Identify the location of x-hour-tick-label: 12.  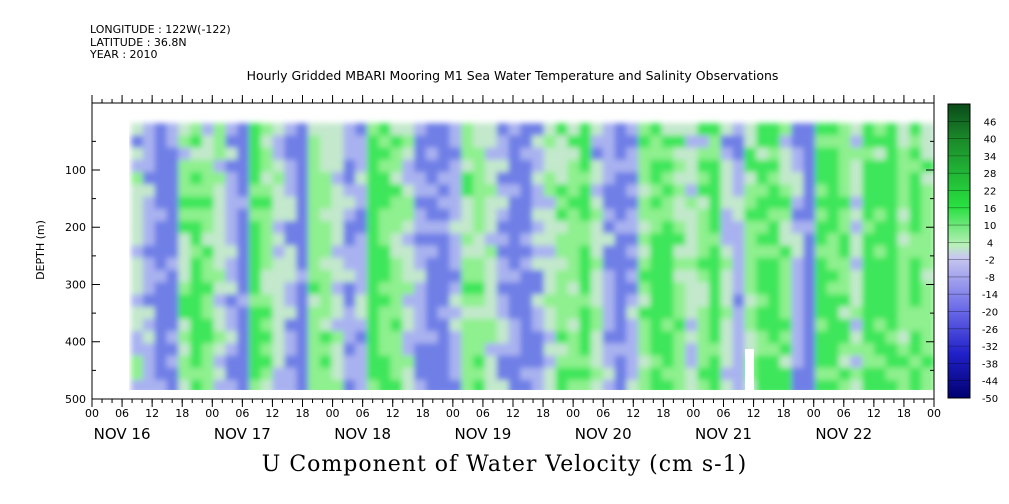
(152, 413).